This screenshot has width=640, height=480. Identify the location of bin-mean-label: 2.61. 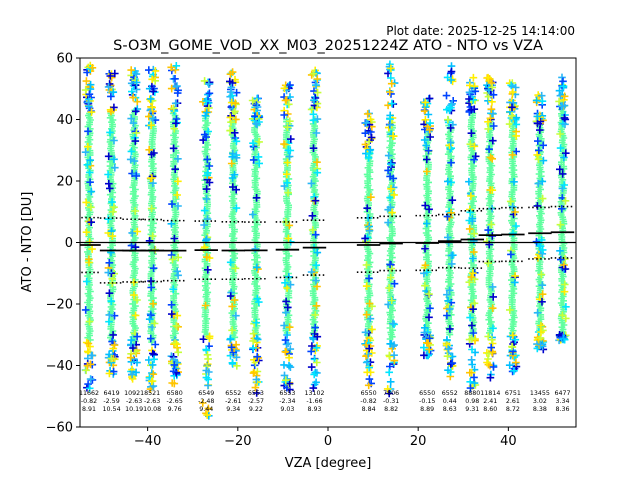
(513, 401).